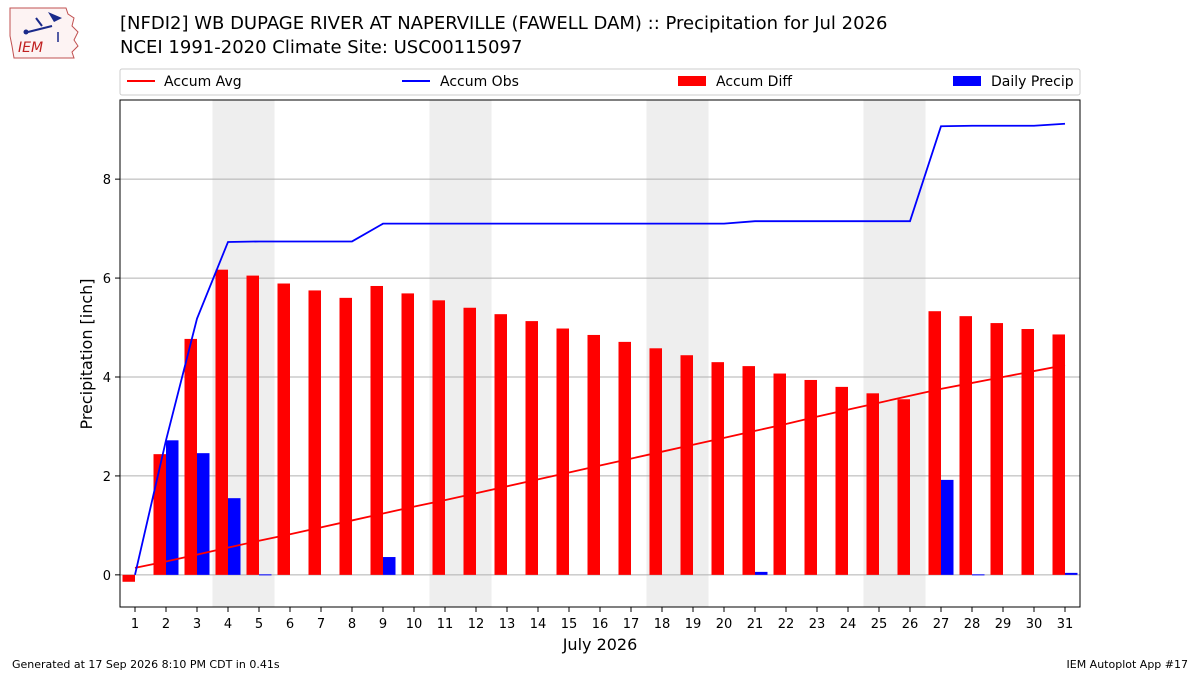 This screenshot has height=675, width=1200. What do you see at coordinates (538, 624) in the screenshot?
I see `x-tick-label: 14` at bounding box center [538, 624].